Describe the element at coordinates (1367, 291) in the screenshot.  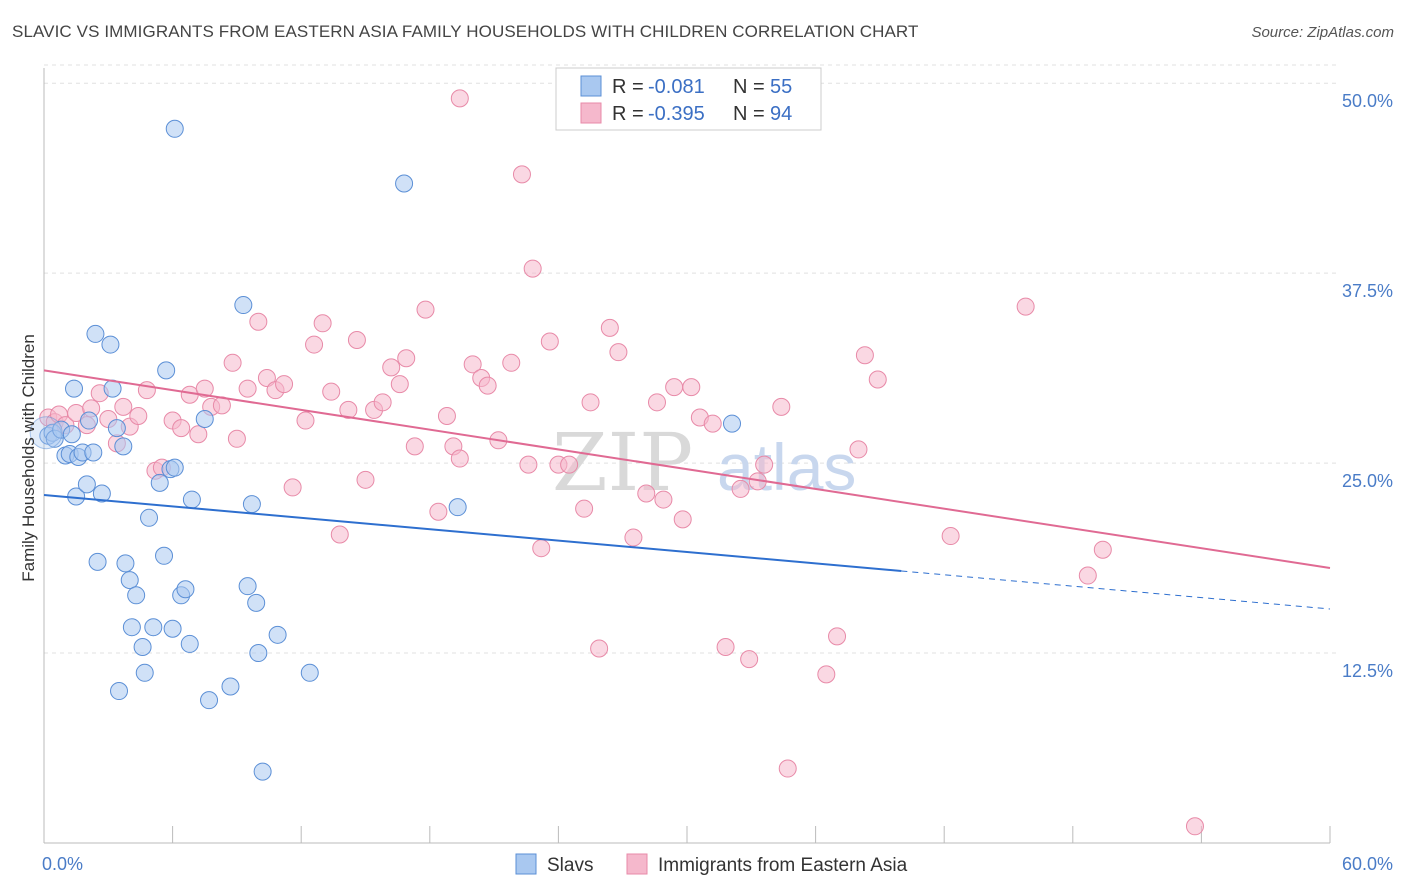
I see `y-tick-label: 37.5%` at that location.